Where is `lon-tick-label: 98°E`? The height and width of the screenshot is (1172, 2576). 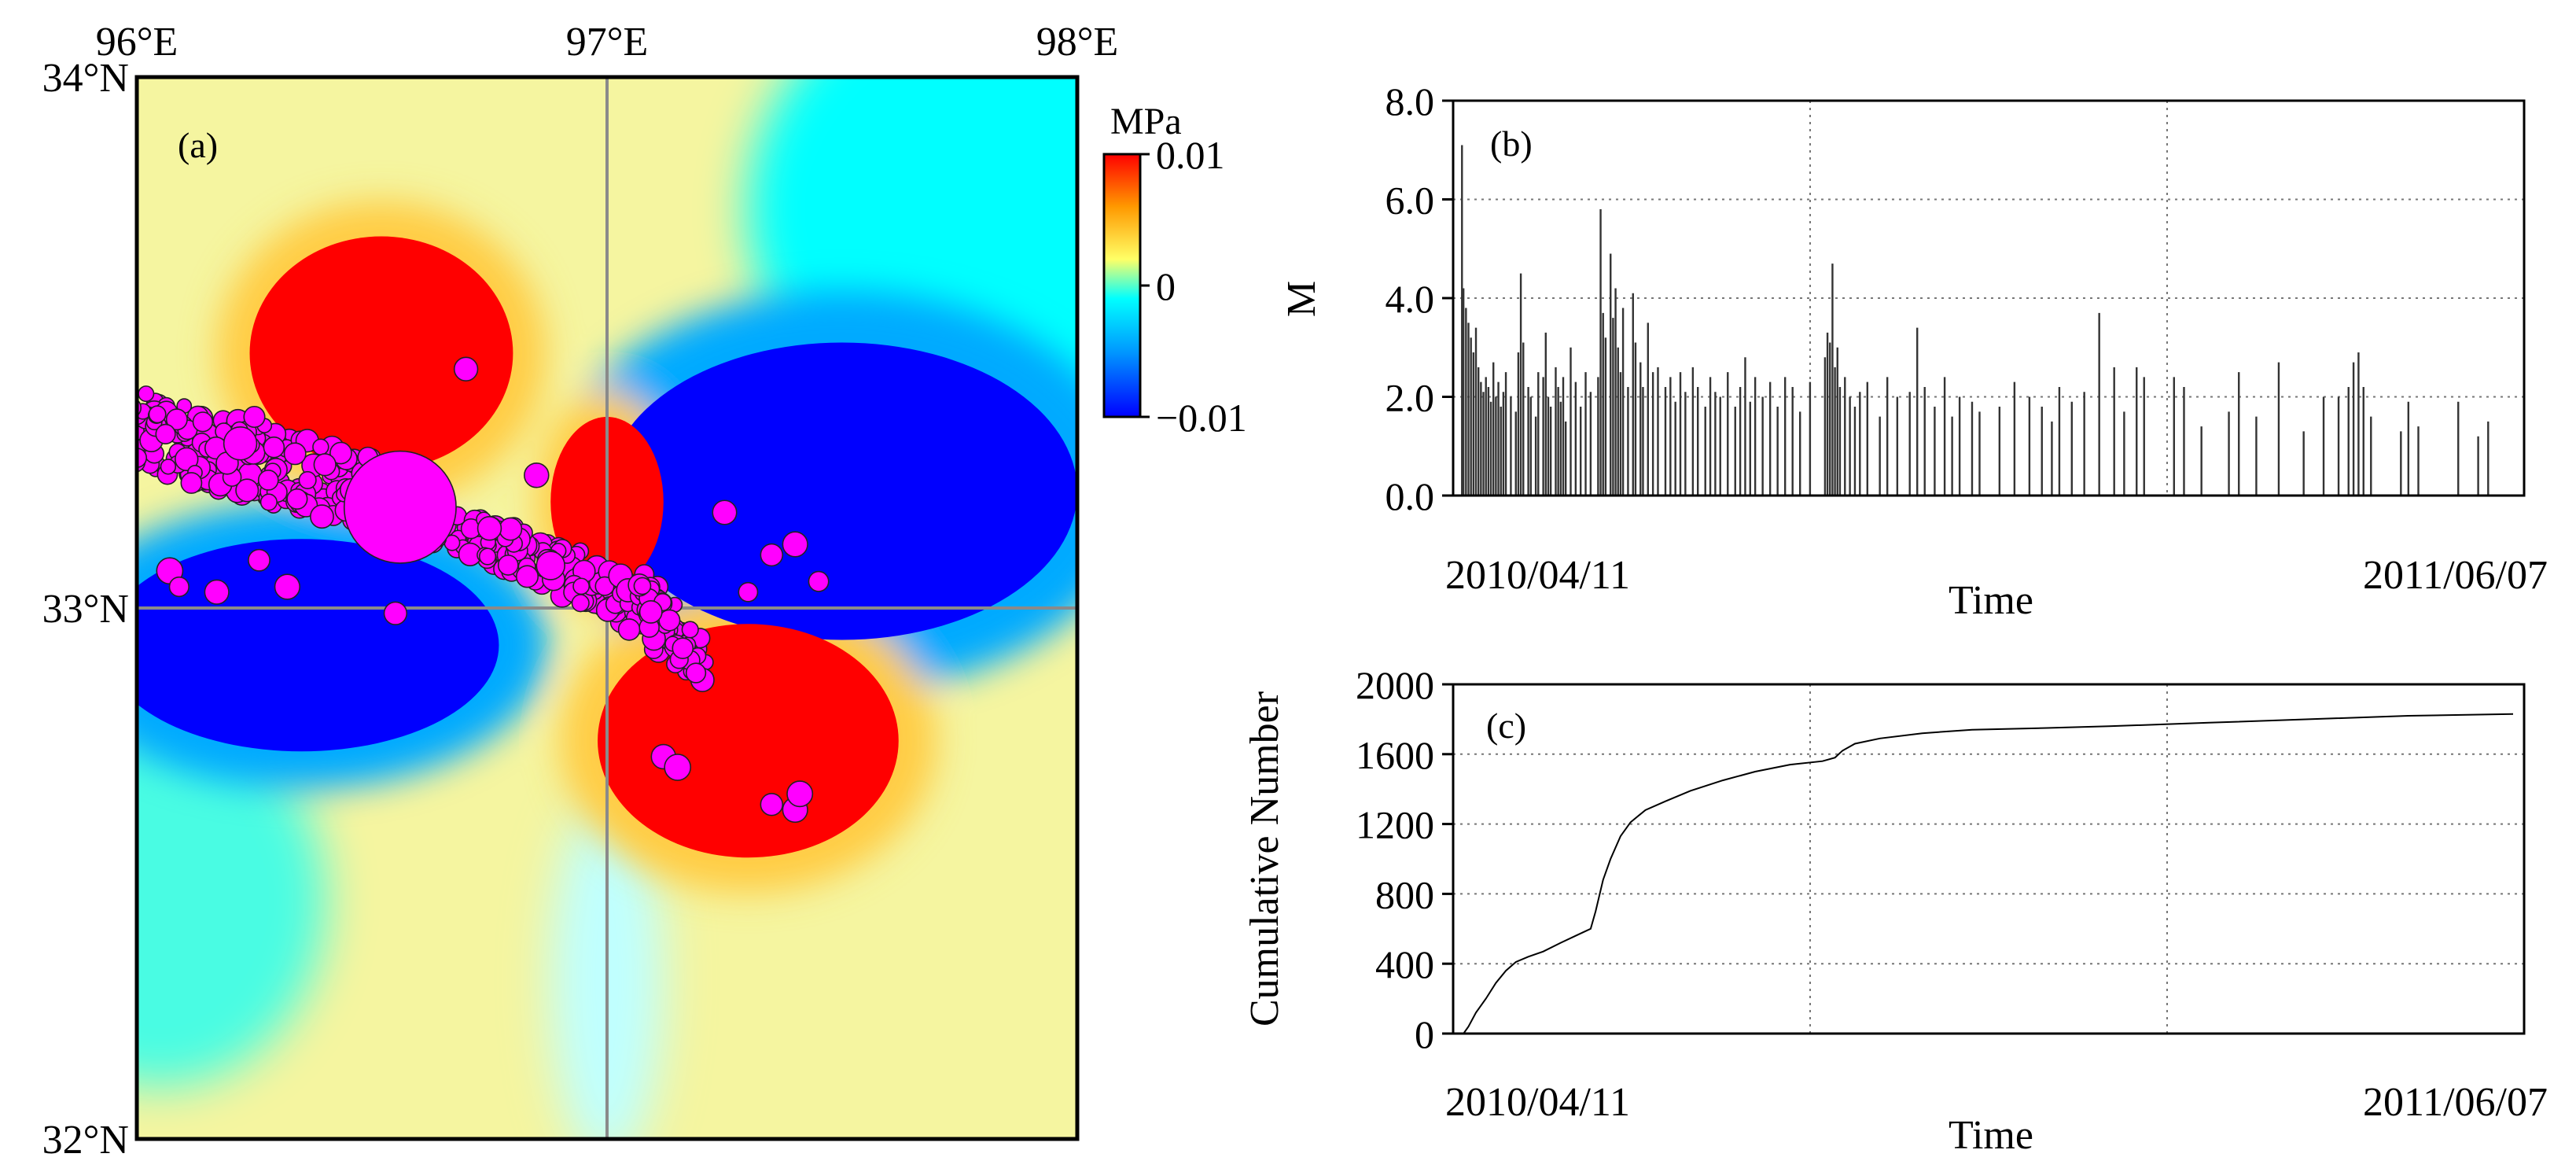
lon-tick-label: 98°E is located at coordinates (1078, 42).